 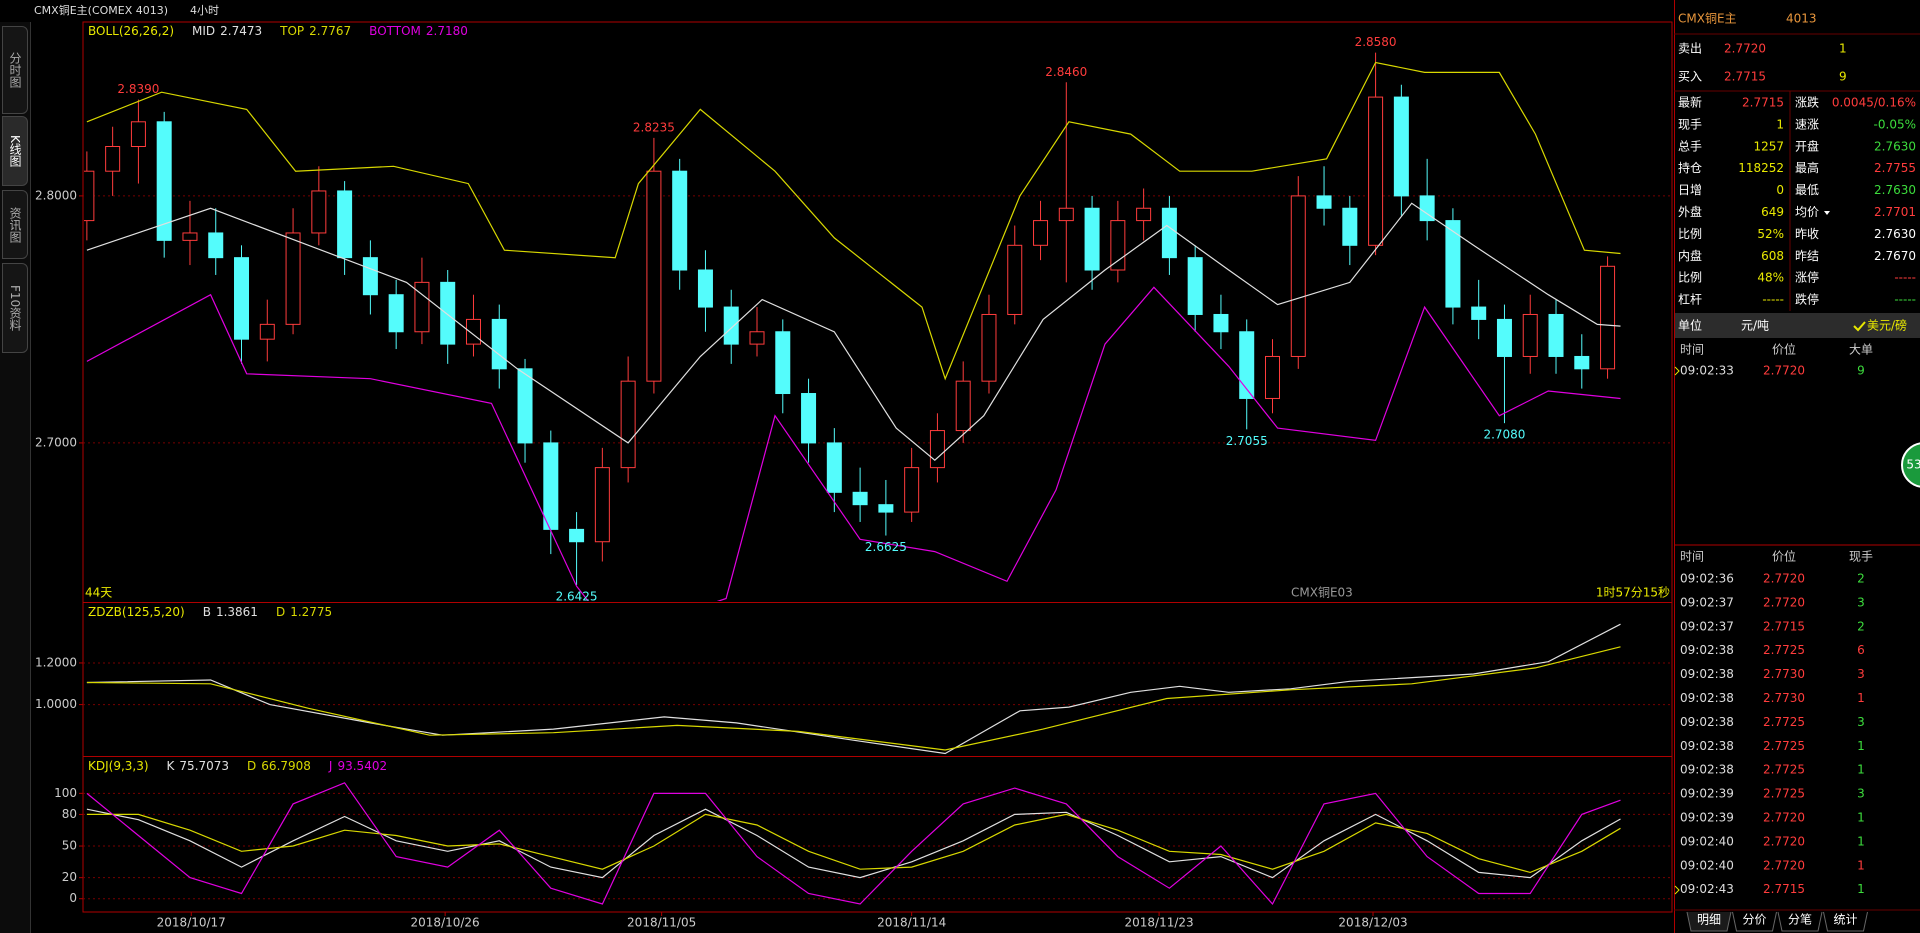 What do you see at coordinates (330, 31) in the screenshot?
I see `legend-value: 2.7767` at bounding box center [330, 31].